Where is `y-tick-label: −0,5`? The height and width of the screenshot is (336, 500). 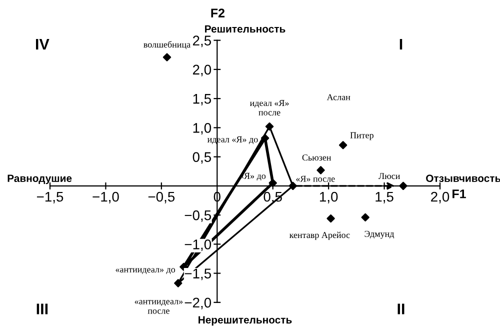 y-tick-label: −0,5 is located at coordinates (198, 216).